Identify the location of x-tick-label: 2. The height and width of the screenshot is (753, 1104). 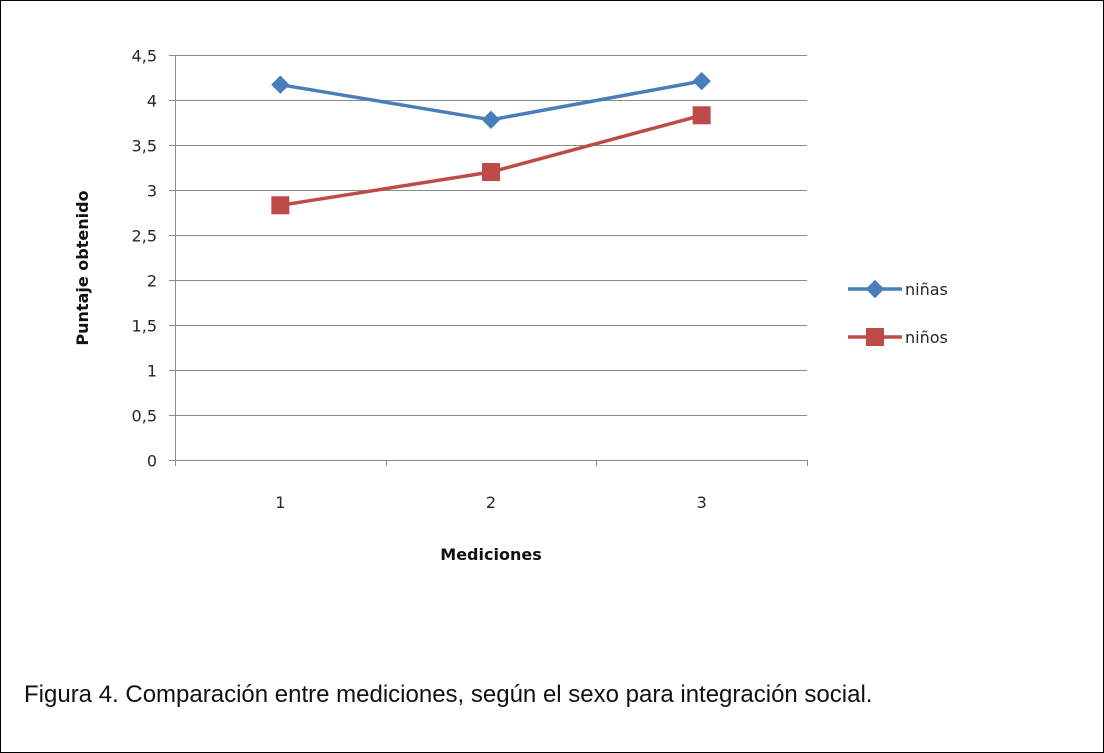
(491, 502).